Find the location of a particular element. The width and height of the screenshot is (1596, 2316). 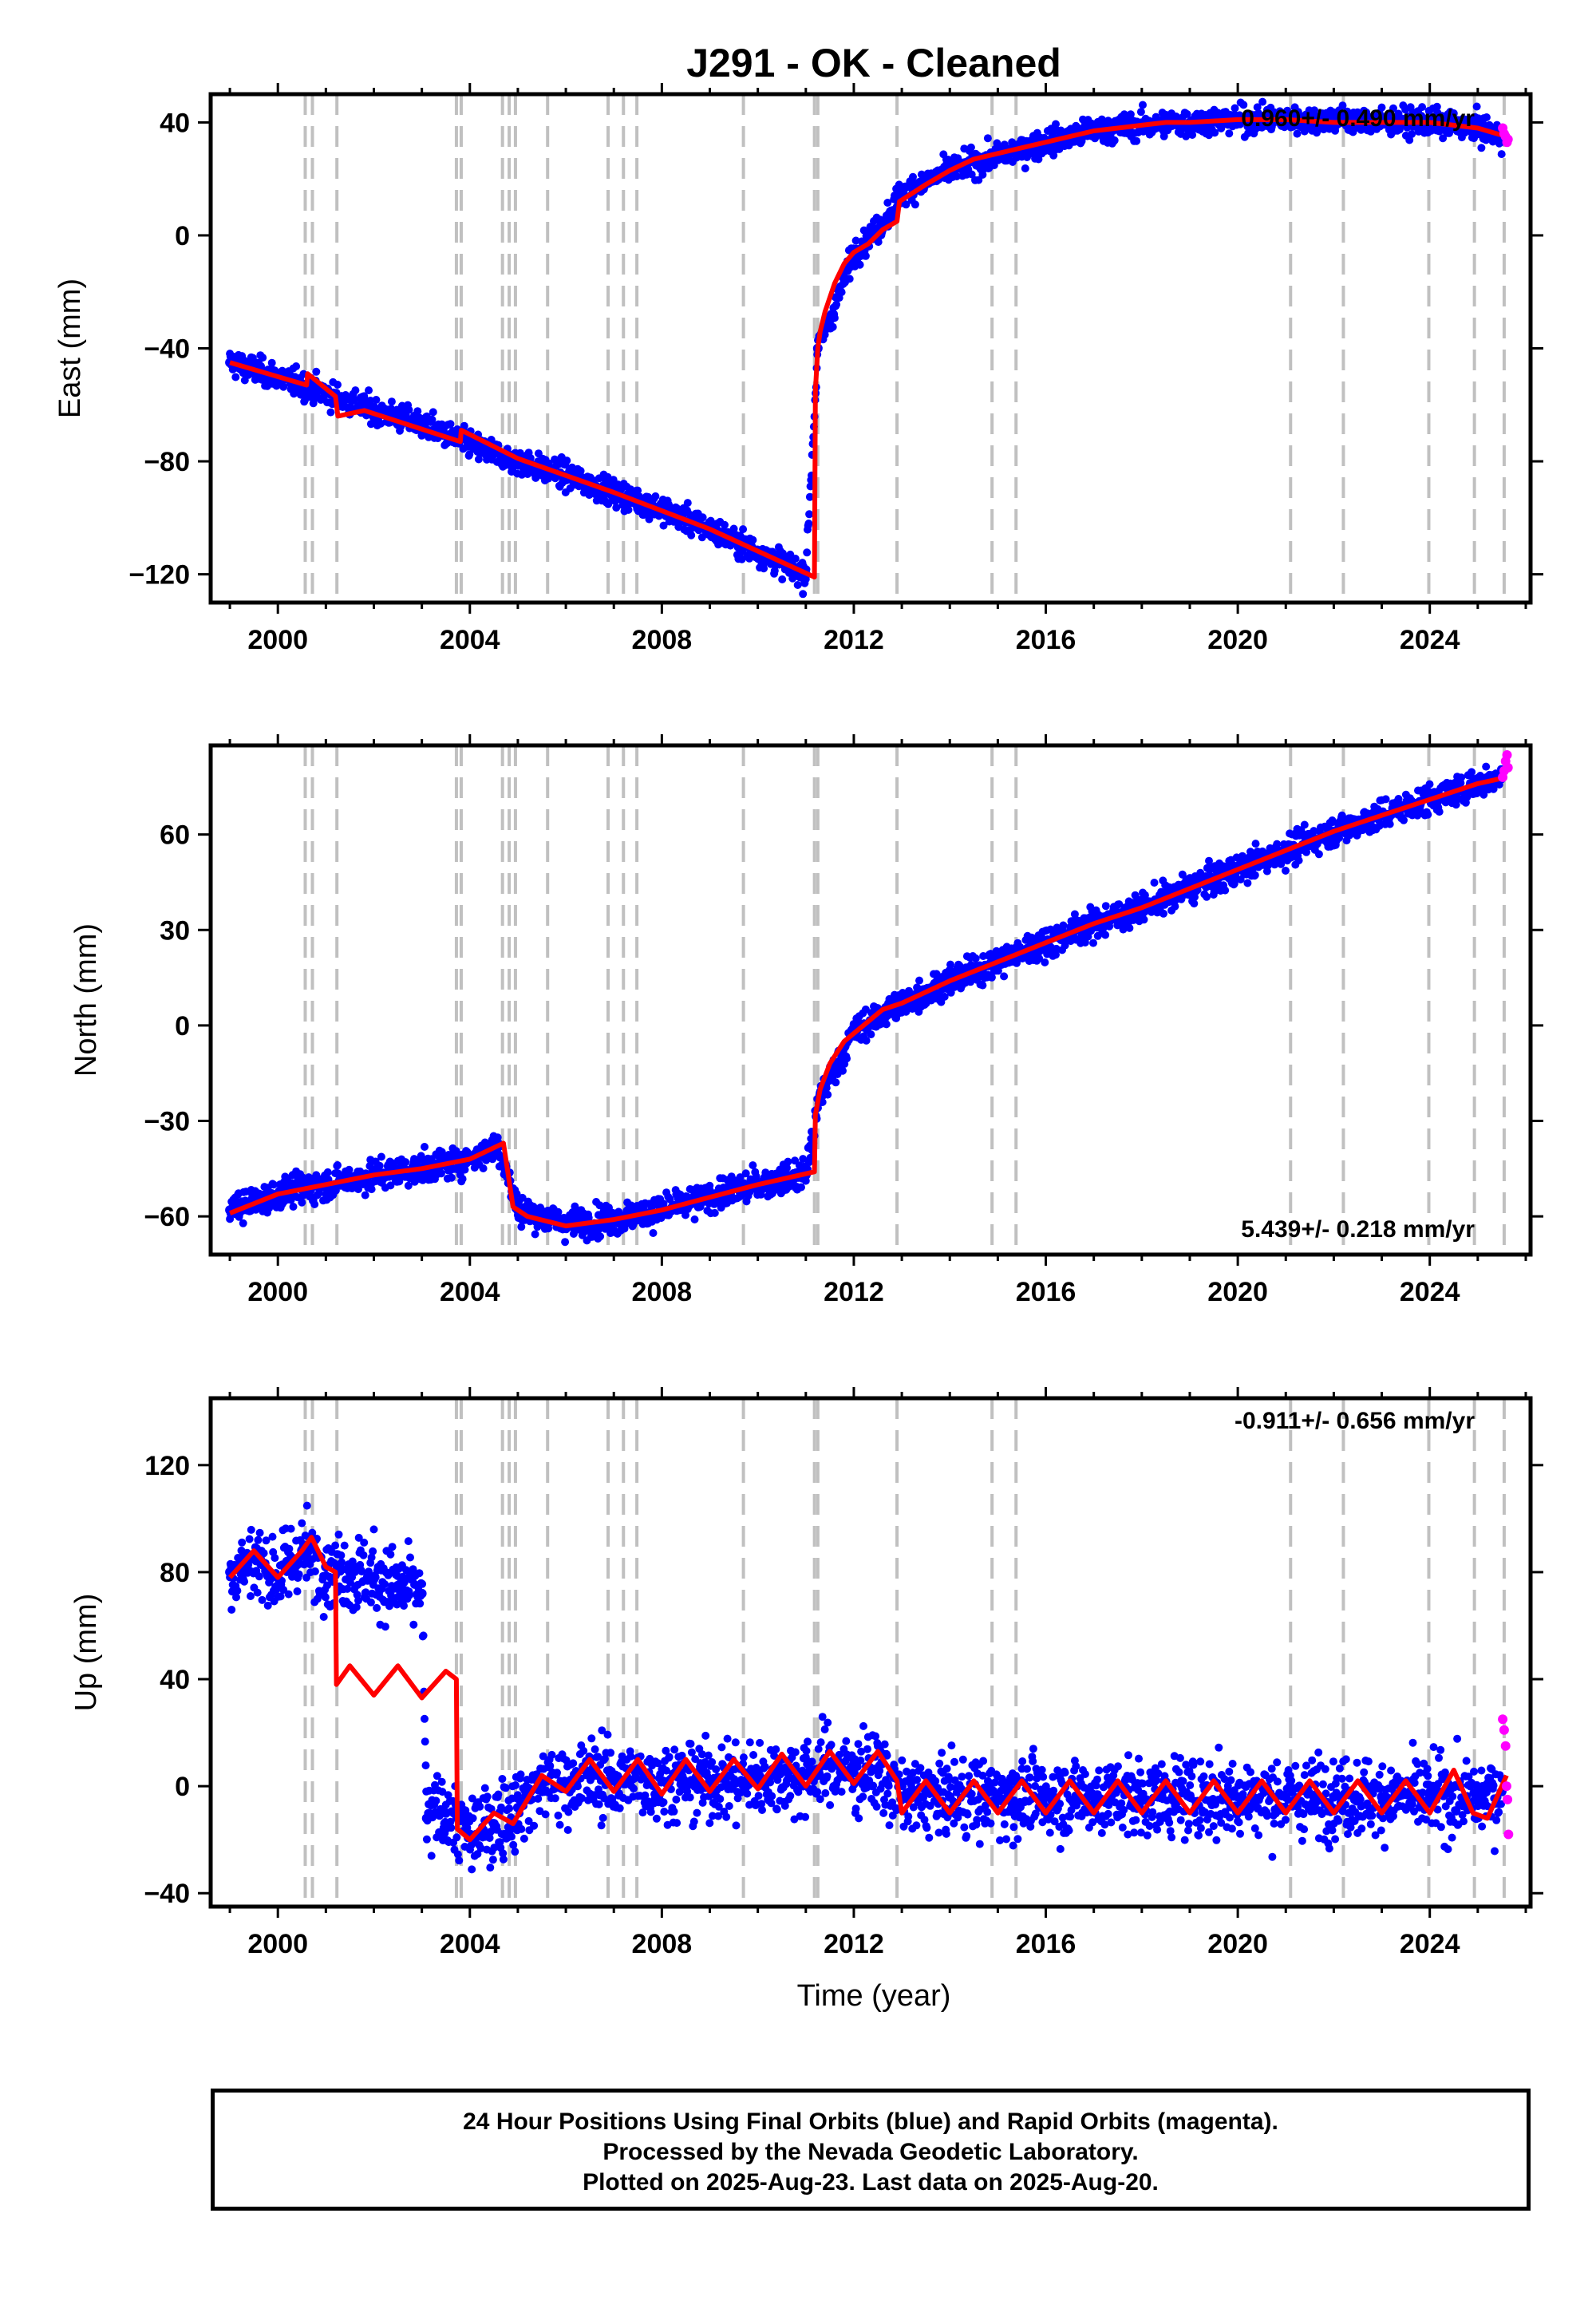

x-tick-label: 2016 is located at coordinates (1046, 1292).